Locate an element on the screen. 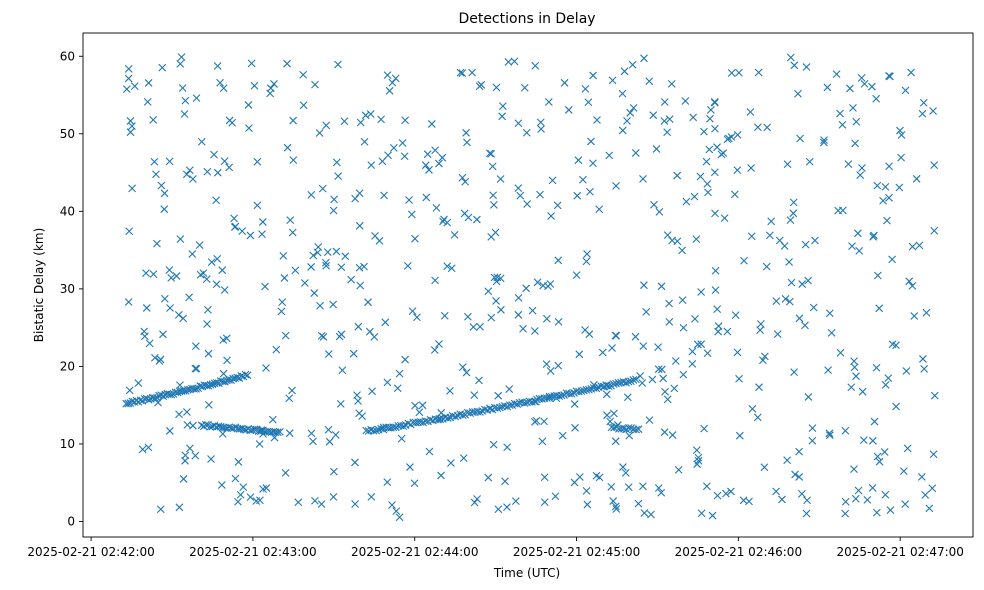  y-tick-label: 60 is located at coordinates (67, 56).